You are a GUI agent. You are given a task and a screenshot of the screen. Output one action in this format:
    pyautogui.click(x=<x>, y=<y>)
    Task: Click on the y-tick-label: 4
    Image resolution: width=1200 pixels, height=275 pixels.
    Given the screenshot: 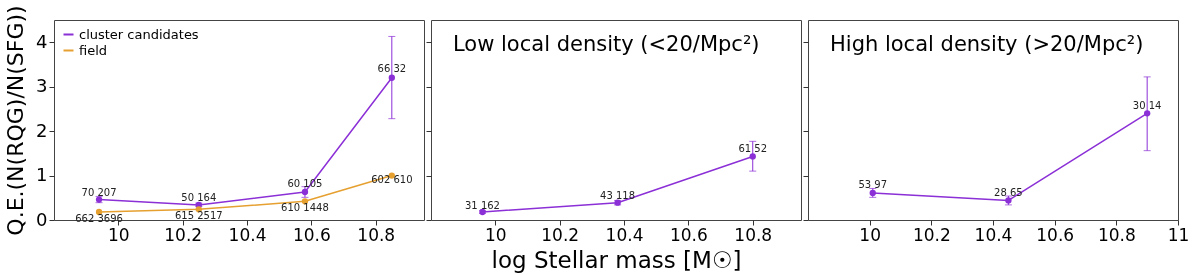 What is the action you would take?
    pyautogui.click(x=42, y=41)
    